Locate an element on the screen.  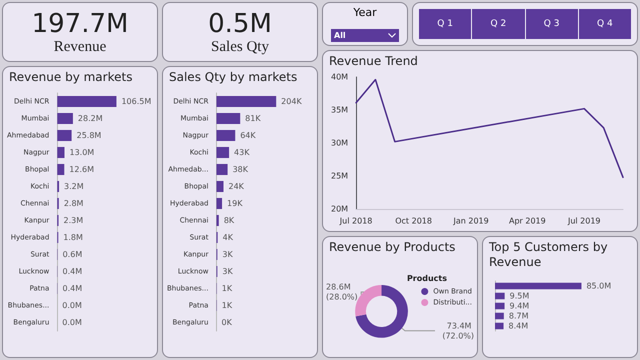
text: Revenue is located at coordinates (80, 47).